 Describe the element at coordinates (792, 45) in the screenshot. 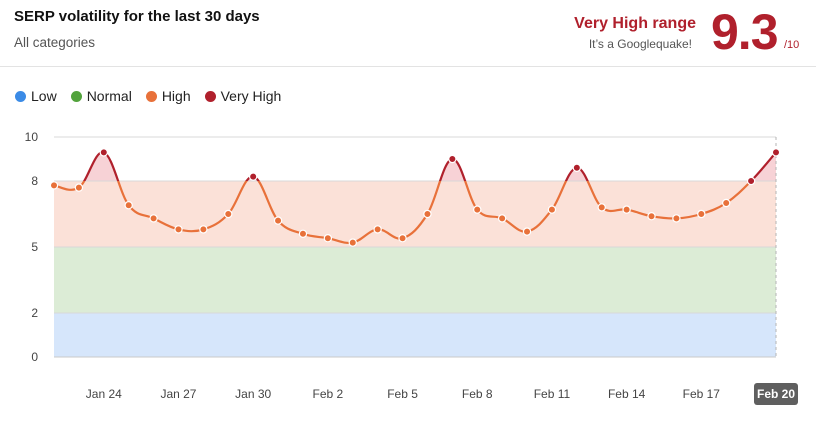

I see `score-max: /10` at that location.